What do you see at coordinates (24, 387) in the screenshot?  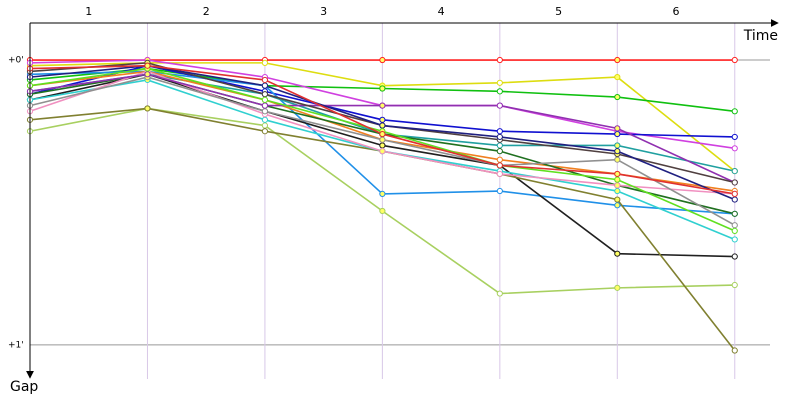 I see `y-axis-label: Gap` at bounding box center [24, 387].